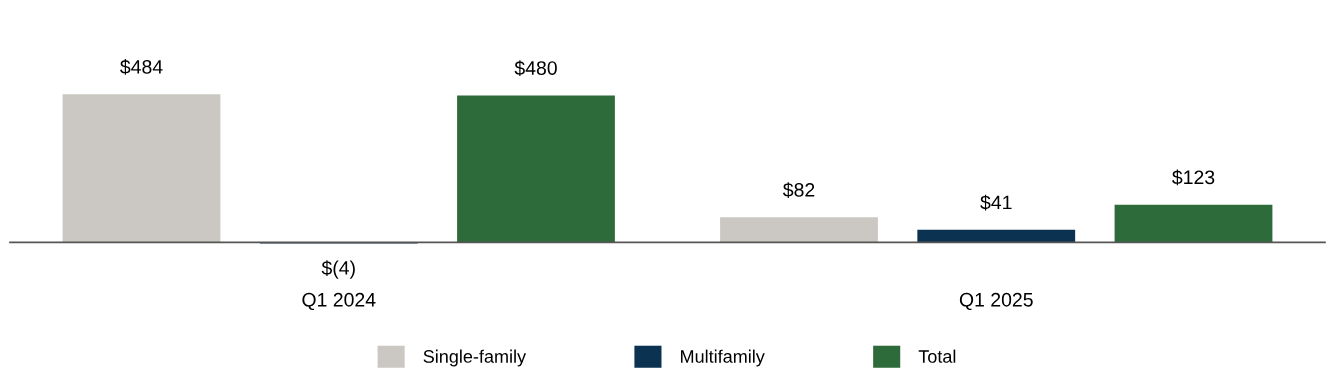 This screenshot has height=384, width=1334. Describe the element at coordinates (996, 202) in the screenshot. I see `data-label: $41` at that location.